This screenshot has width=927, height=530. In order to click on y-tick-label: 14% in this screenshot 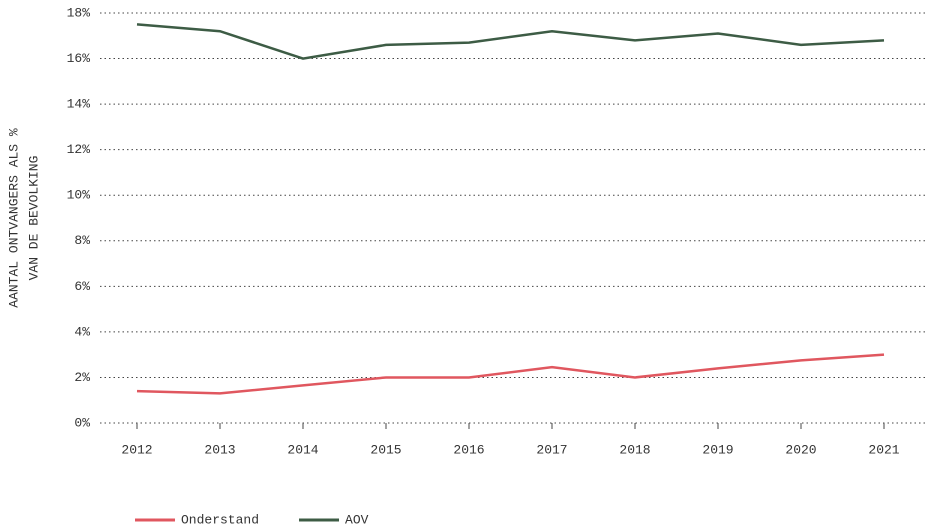, I will do `click(79, 104)`.